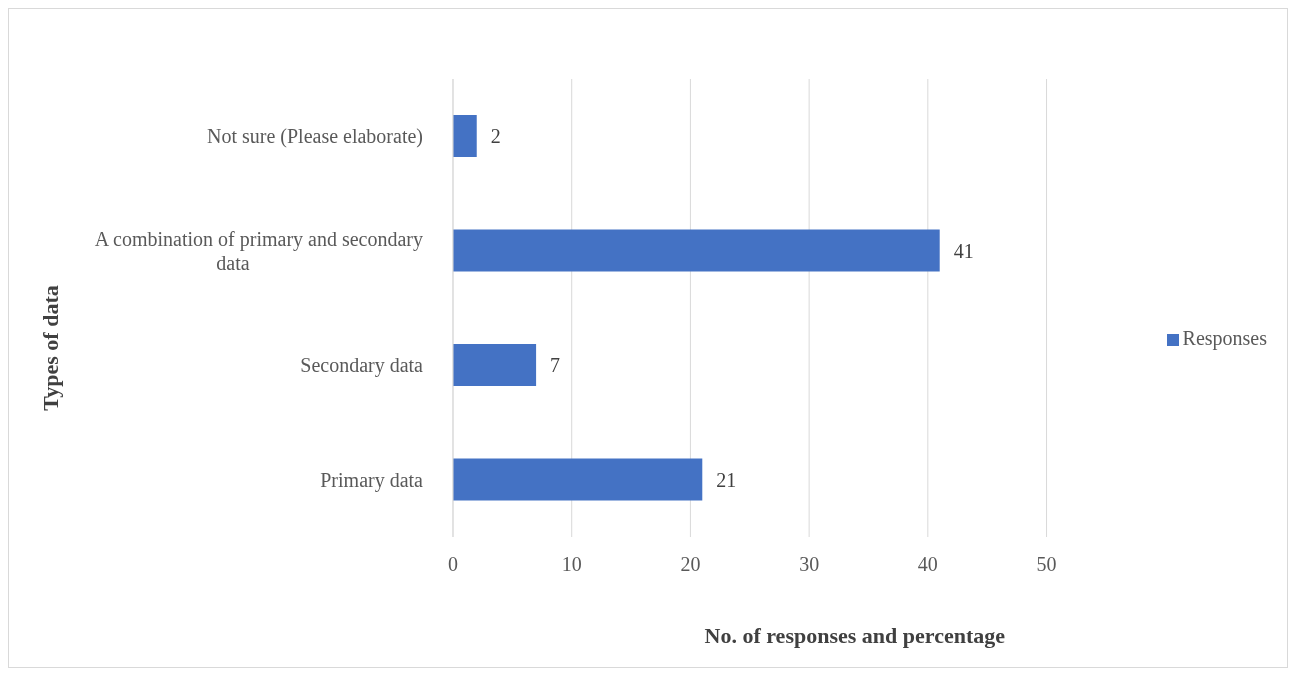 The image size is (1296, 675). I want to click on x-tick-label: 50, so click(1046, 564).